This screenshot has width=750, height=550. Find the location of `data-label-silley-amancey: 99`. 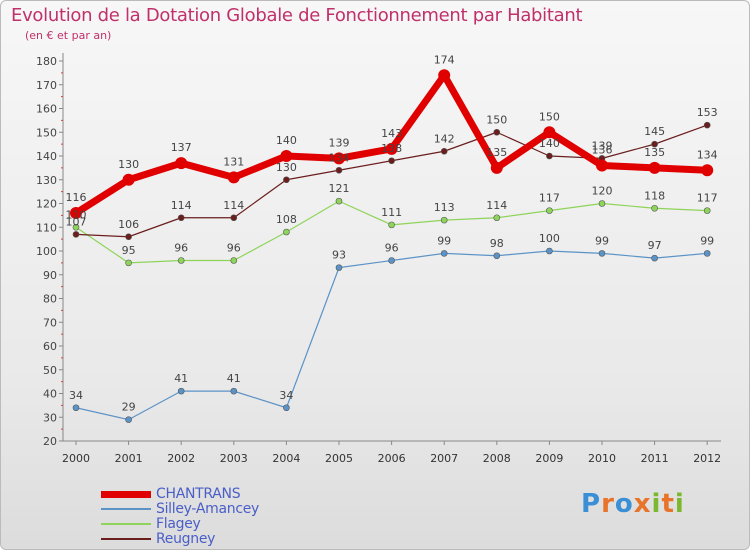

data-label-silley-amancey: 99 is located at coordinates (707, 240).